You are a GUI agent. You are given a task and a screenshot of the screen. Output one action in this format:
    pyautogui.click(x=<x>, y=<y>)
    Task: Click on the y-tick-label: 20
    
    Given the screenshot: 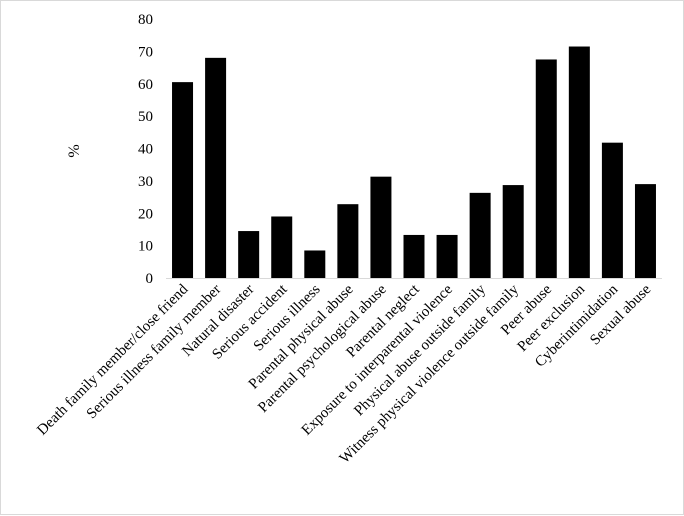 What is the action you would take?
    pyautogui.click(x=145, y=214)
    